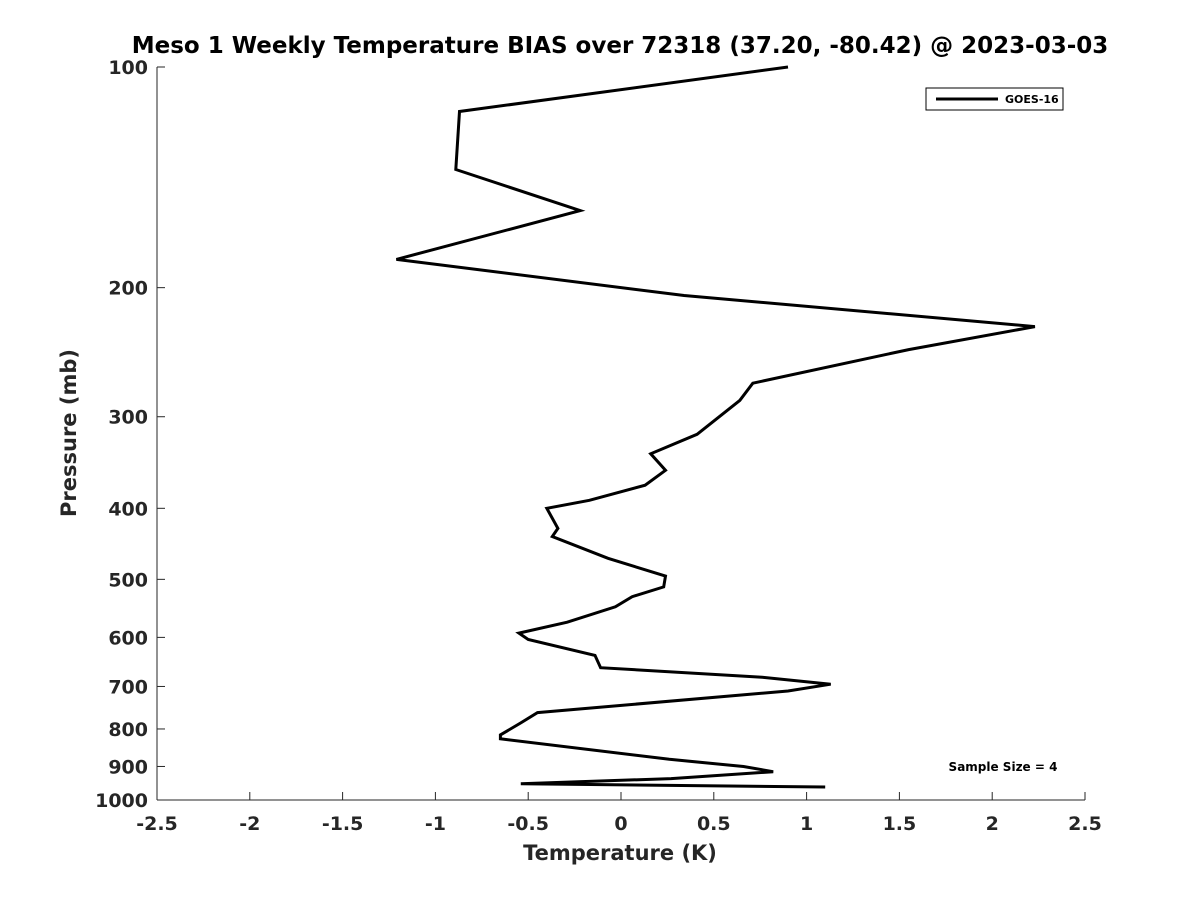 This screenshot has width=1200, height=900. What do you see at coordinates (128, 638) in the screenshot?
I see `y-tick-label: 600` at bounding box center [128, 638].